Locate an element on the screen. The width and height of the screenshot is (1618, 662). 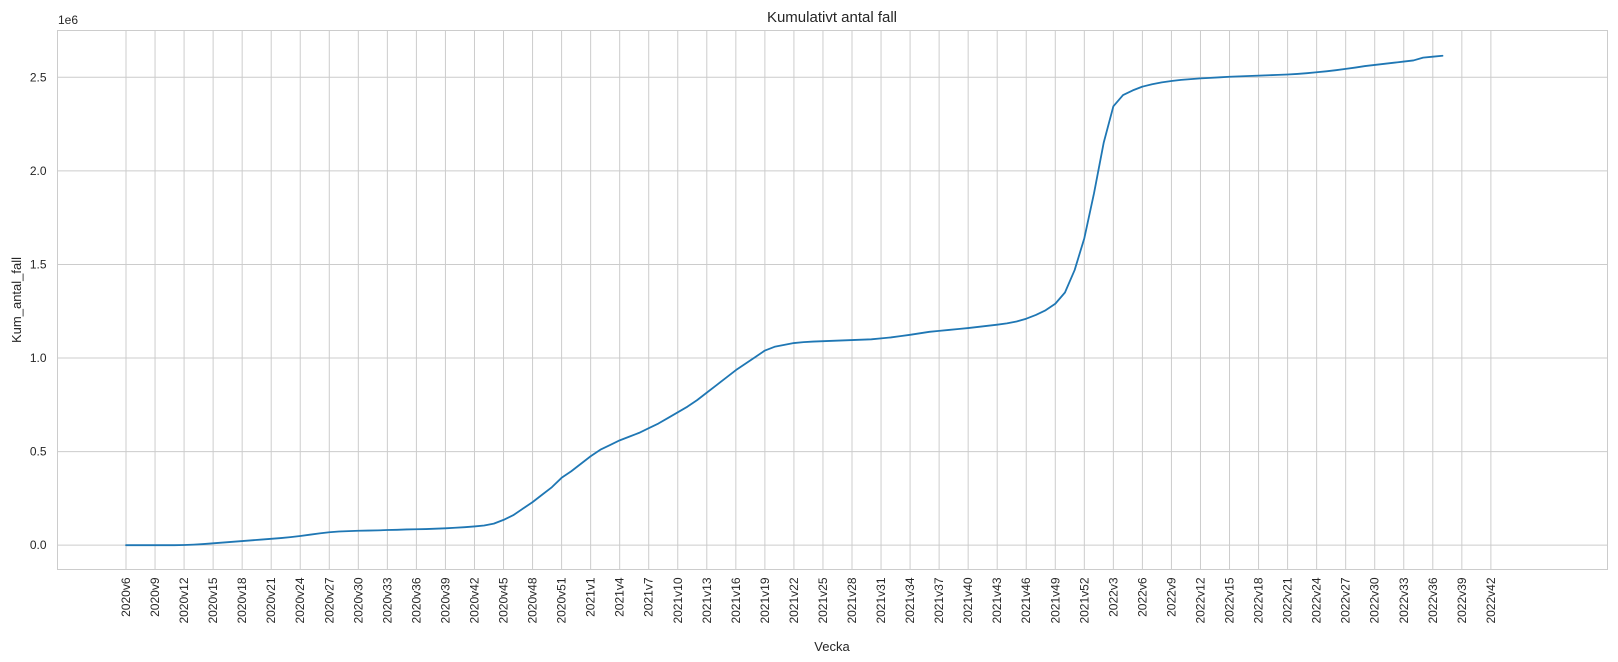
x-tick-label: 2022v12 is located at coordinates (1200, 600).